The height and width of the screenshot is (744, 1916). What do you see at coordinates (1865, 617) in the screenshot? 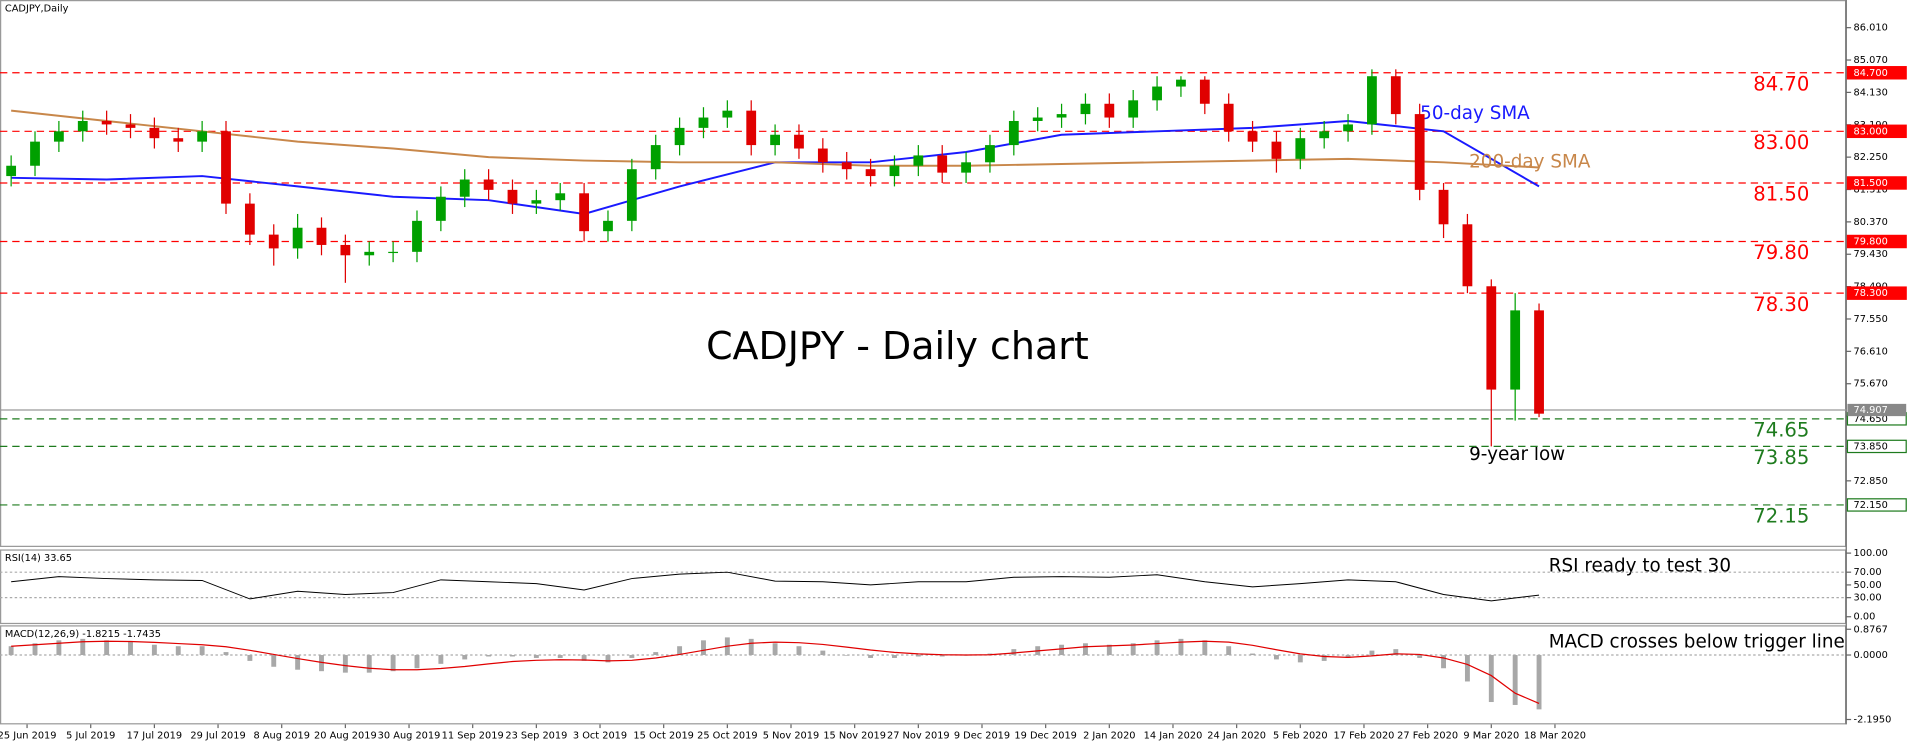
I see `y-tick-label: 0.00` at bounding box center [1865, 617].